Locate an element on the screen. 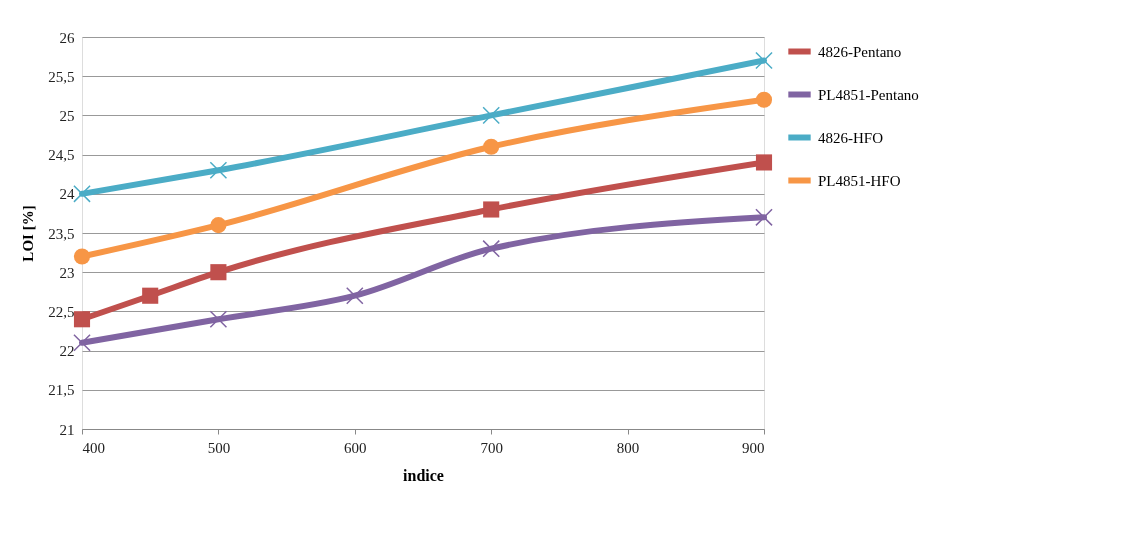 This screenshot has width=1145, height=538. legend-label: PL4851-HFO is located at coordinates (859, 180).